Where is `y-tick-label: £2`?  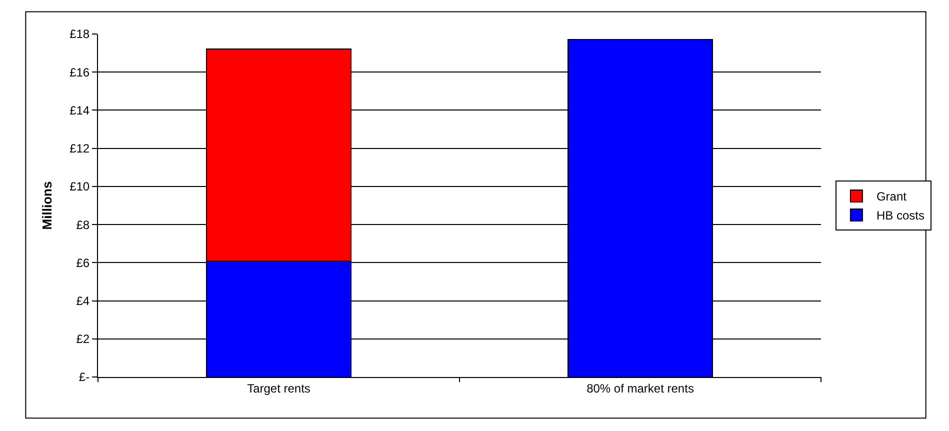
y-tick-label: £2 is located at coordinates (83, 339).